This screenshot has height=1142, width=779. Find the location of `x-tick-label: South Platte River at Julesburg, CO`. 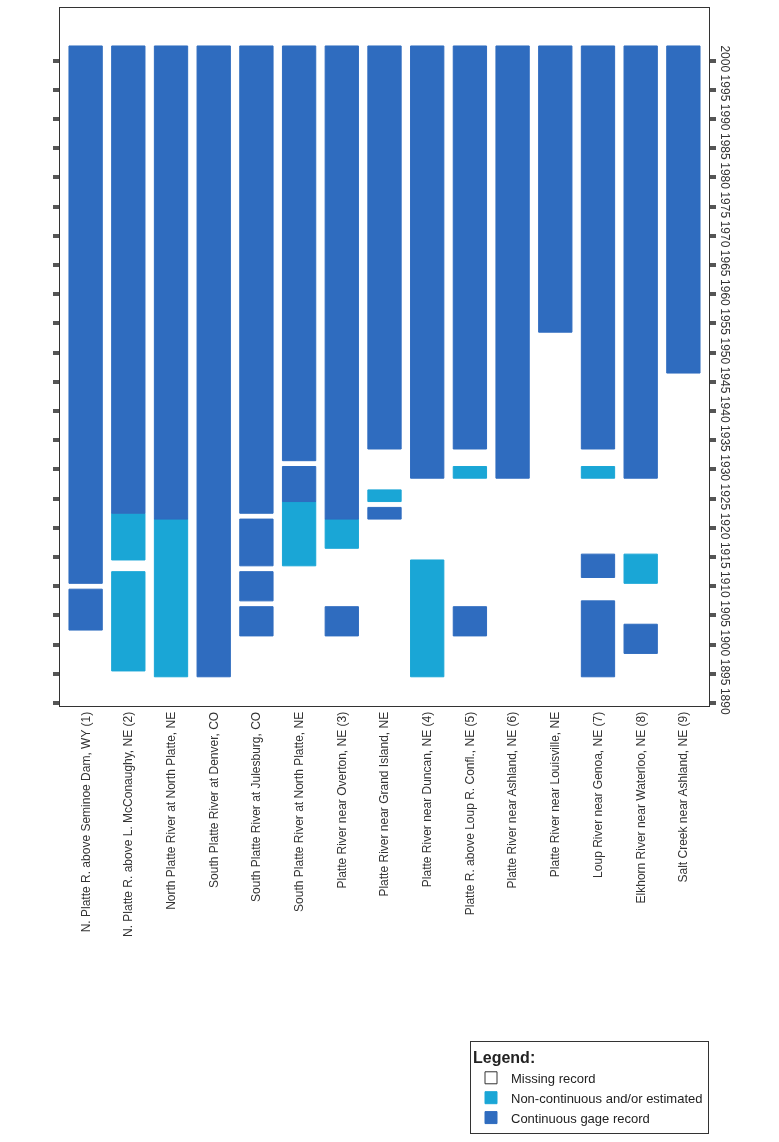

x-tick-label: South Platte River at Julesburg, CO is located at coordinates (256, 806).